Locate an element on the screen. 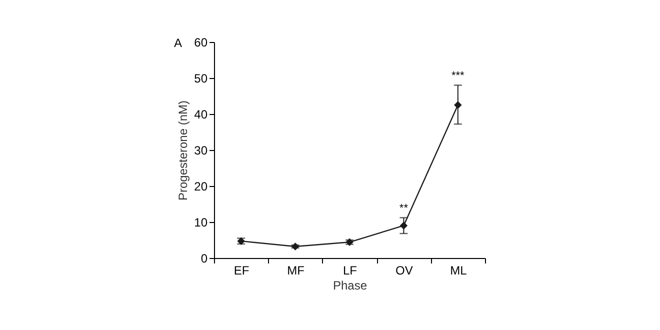 Image resolution: width=660 pixels, height=330 pixels. y-tick-label: 50 is located at coordinates (201, 79).